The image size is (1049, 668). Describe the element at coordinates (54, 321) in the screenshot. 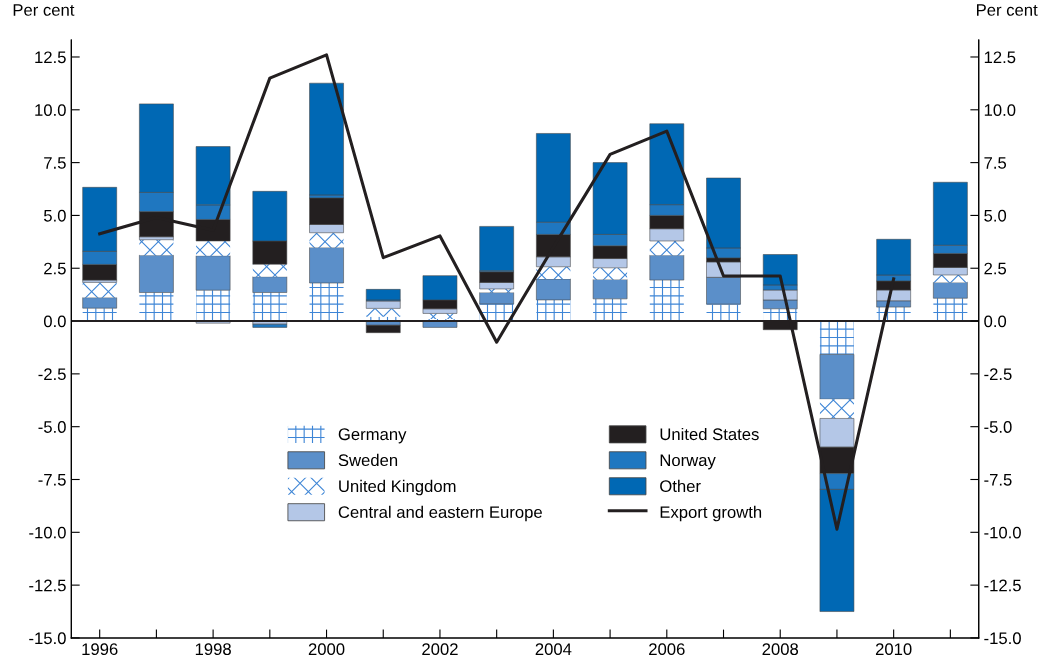

I see `y-tick-label: 0.0` at that location.